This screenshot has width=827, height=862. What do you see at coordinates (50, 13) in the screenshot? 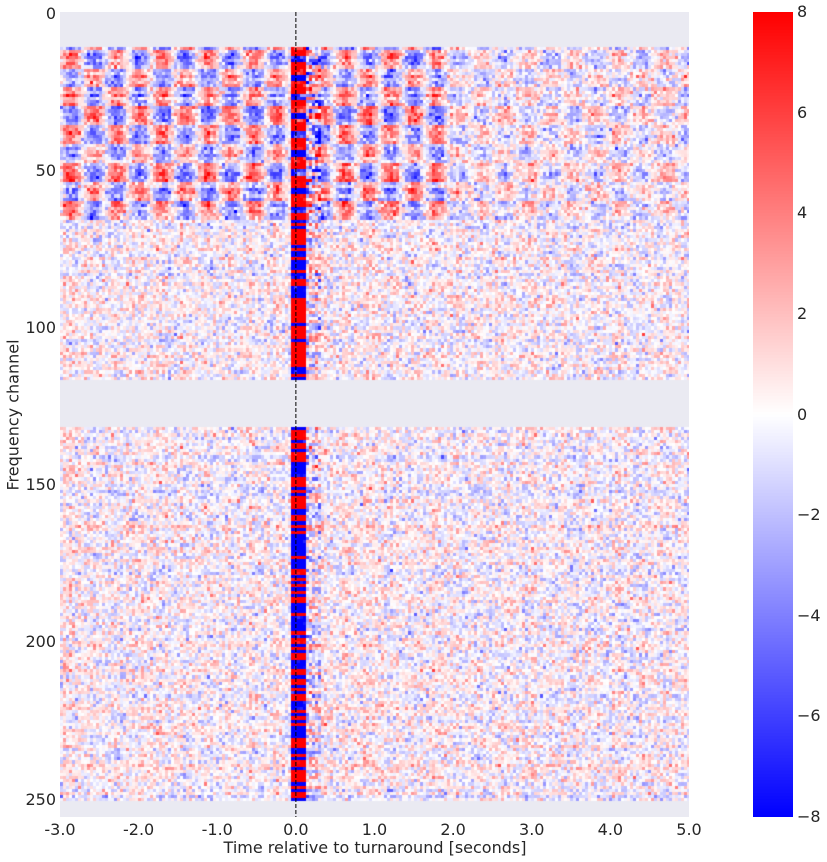
I see `y-tick-label: 0` at bounding box center [50, 13].